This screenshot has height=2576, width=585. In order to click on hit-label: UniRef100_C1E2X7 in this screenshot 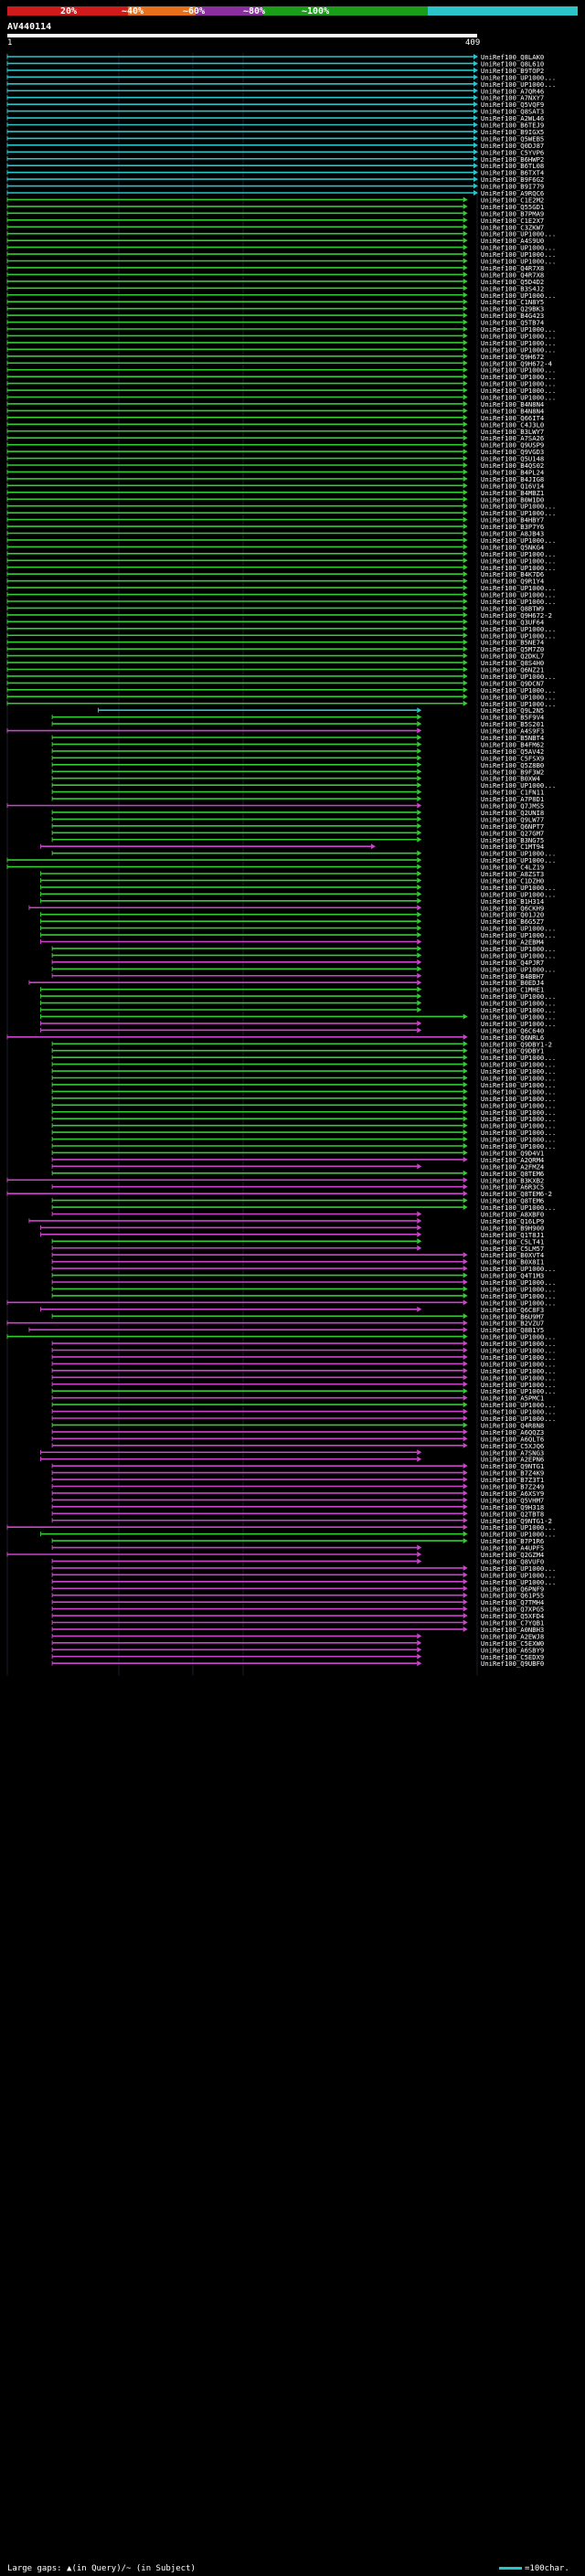, I will do `click(512, 221)`.